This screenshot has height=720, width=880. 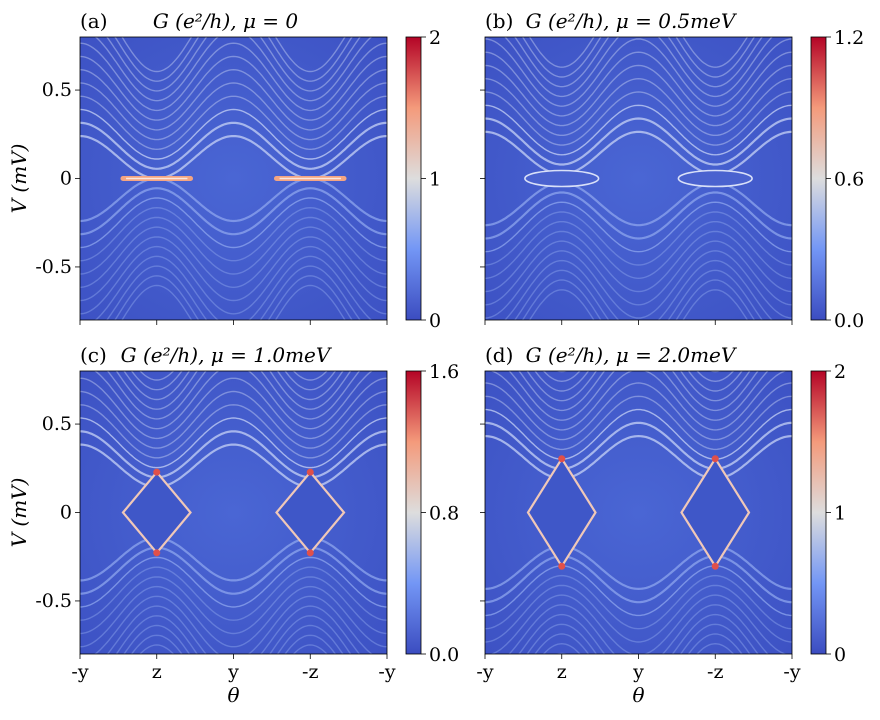 I want to click on colorbar-tick-label: 2, so click(x=435, y=38).